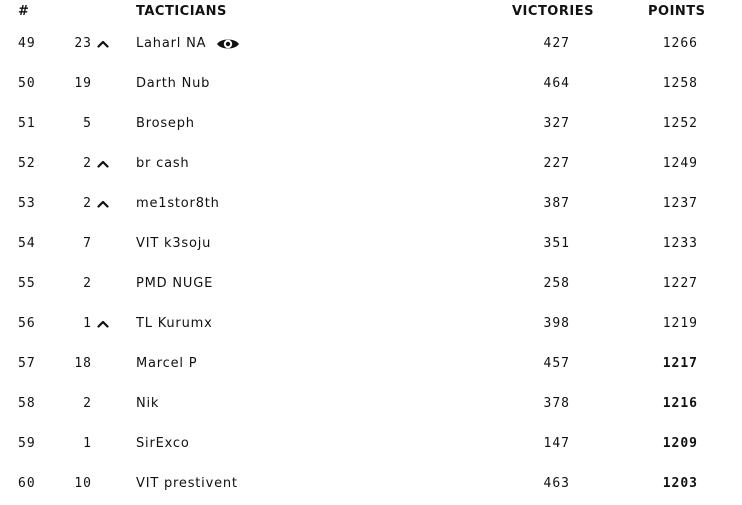 The height and width of the screenshot is (505, 742). What do you see at coordinates (680, 363) in the screenshot?
I see `points-value: 1217` at bounding box center [680, 363].